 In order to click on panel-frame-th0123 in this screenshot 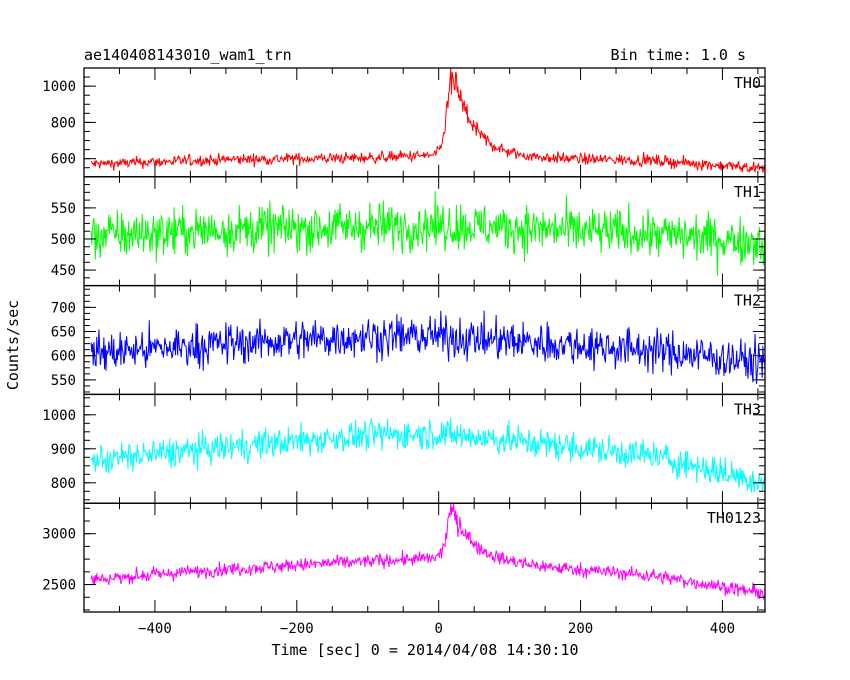, I will do `click(424, 557)`.